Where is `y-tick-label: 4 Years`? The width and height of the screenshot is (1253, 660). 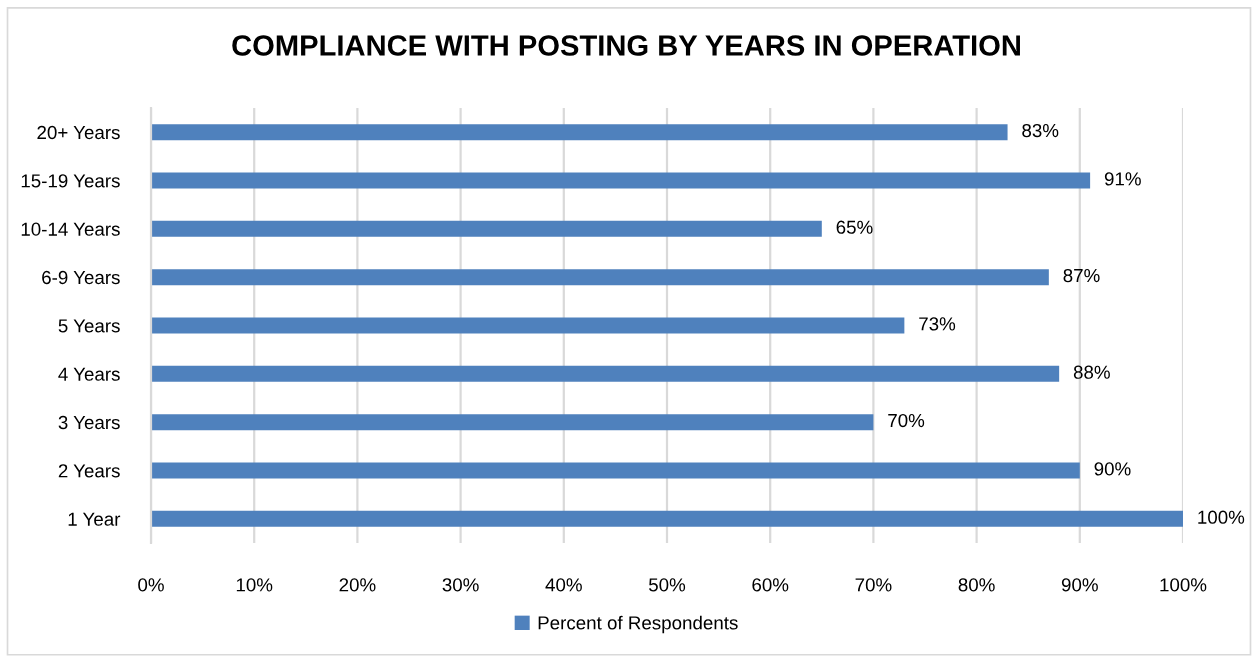 y-tick-label: 4 Years is located at coordinates (89, 374).